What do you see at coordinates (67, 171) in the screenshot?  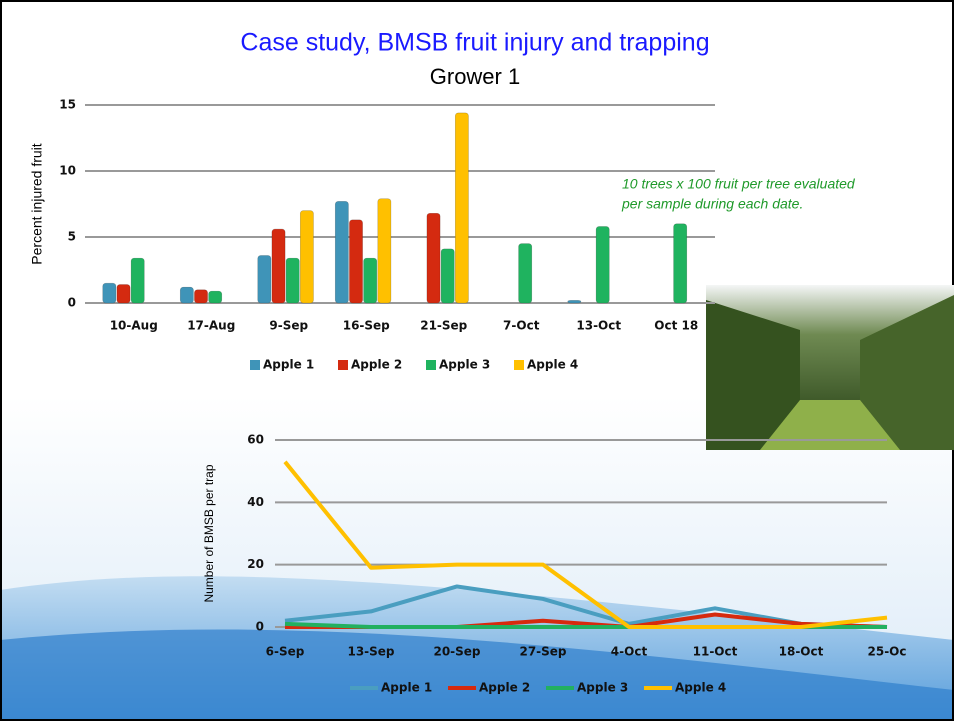 I see `y-tick-label: 10` at bounding box center [67, 171].